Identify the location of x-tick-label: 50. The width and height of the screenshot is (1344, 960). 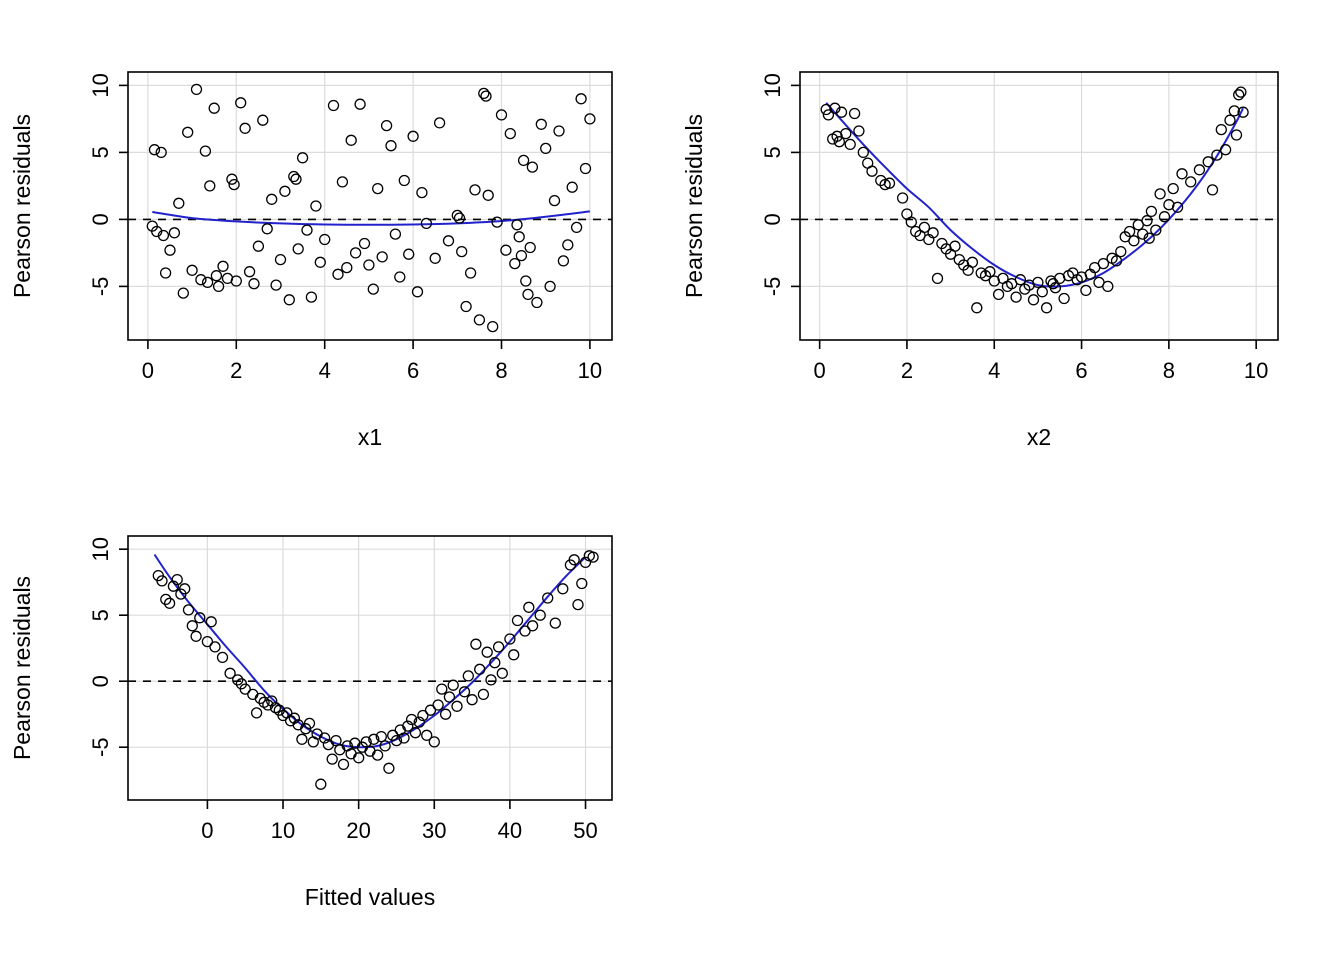
(585, 830).